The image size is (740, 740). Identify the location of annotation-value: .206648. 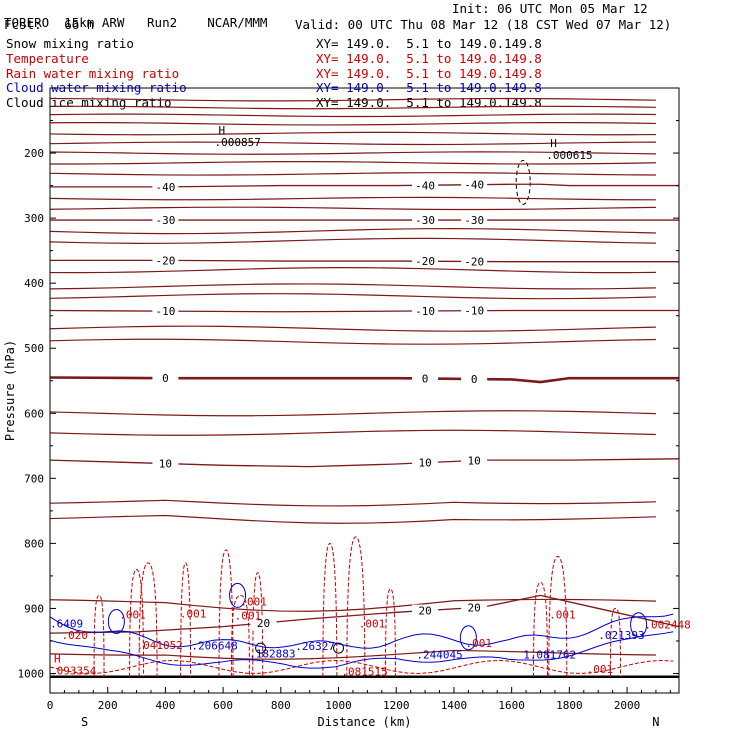
(214, 646).